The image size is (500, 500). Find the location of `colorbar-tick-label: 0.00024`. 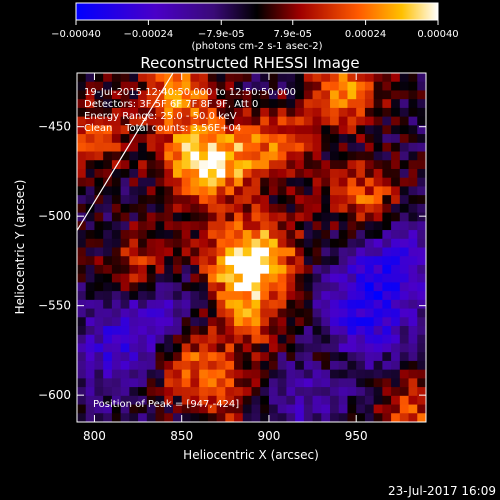

colorbar-tick-label: 0.00024 is located at coordinates (365, 34).